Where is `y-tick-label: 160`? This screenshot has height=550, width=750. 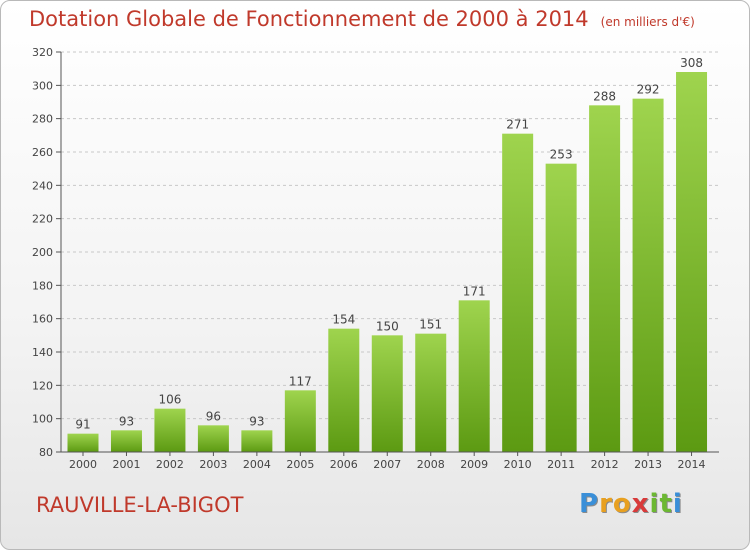
y-tick-label: 160 is located at coordinates (42, 319).